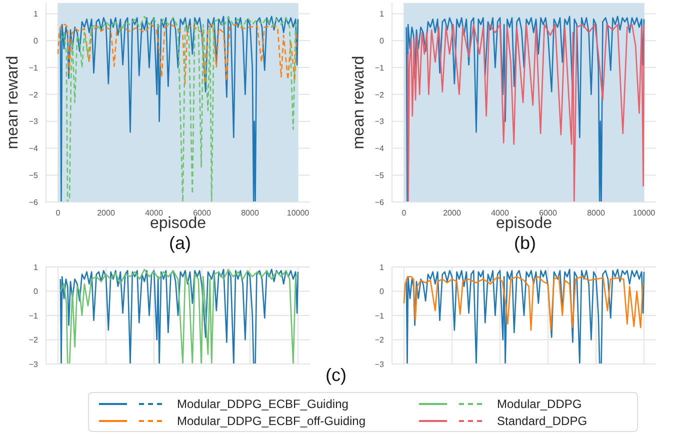 The height and width of the screenshot is (437, 673). What do you see at coordinates (525, 243) in the screenshot?
I see `text: (b)` at bounding box center [525, 243].